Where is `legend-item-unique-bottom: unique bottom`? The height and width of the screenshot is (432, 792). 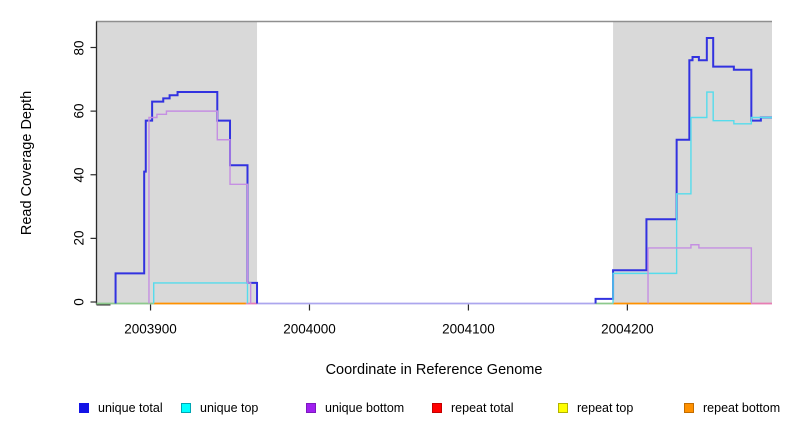
legend-item-unique-bottom: unique bottom is located at coordinates (355, 408).